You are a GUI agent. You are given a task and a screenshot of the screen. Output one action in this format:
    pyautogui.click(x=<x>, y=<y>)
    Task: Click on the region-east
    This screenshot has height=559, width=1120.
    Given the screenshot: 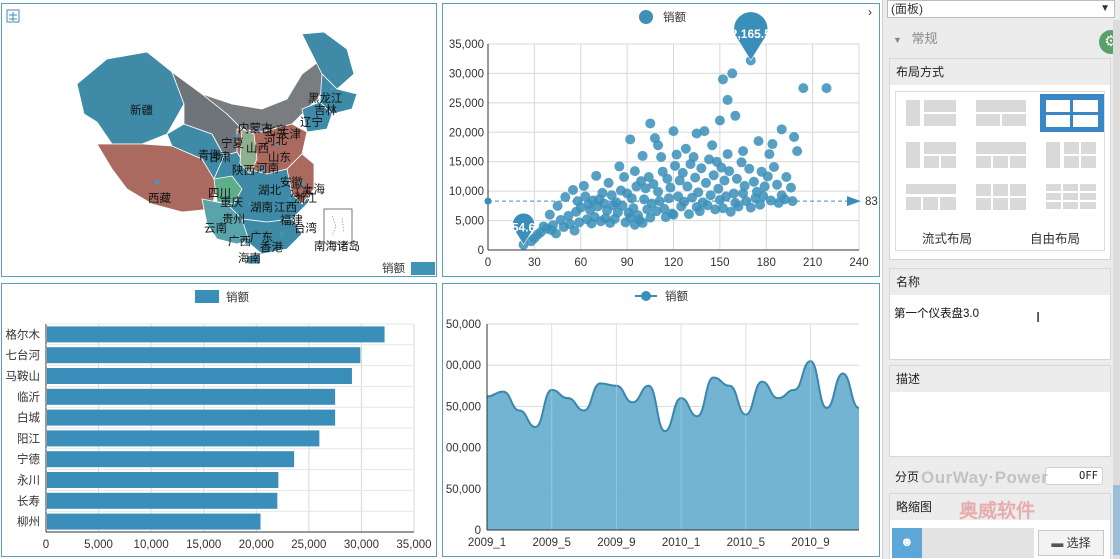 What is the action you would take?
    pyautogui.click(x=300, y=179)
    